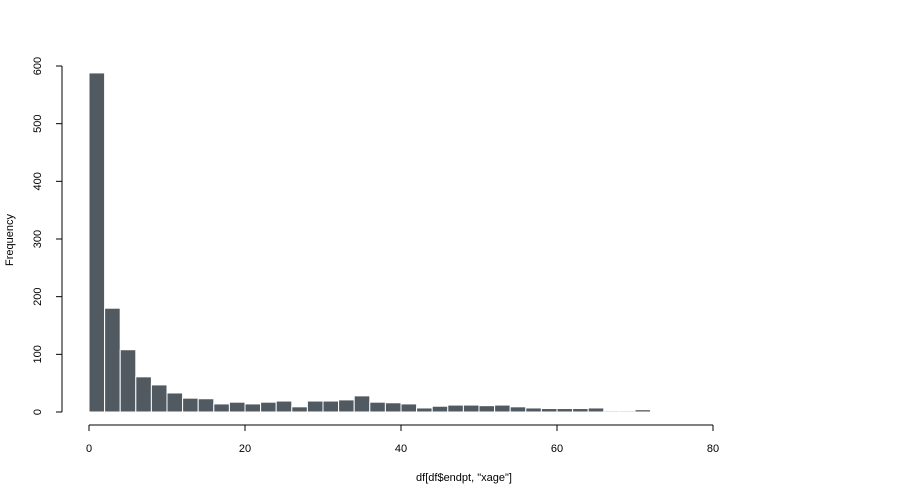 The width and height of the screenshot is (900, 500). What do you see at coordinates (10, 240) in the screenshot?
I see `y-axis-label: Frequency` at bounding box center [10, 240].